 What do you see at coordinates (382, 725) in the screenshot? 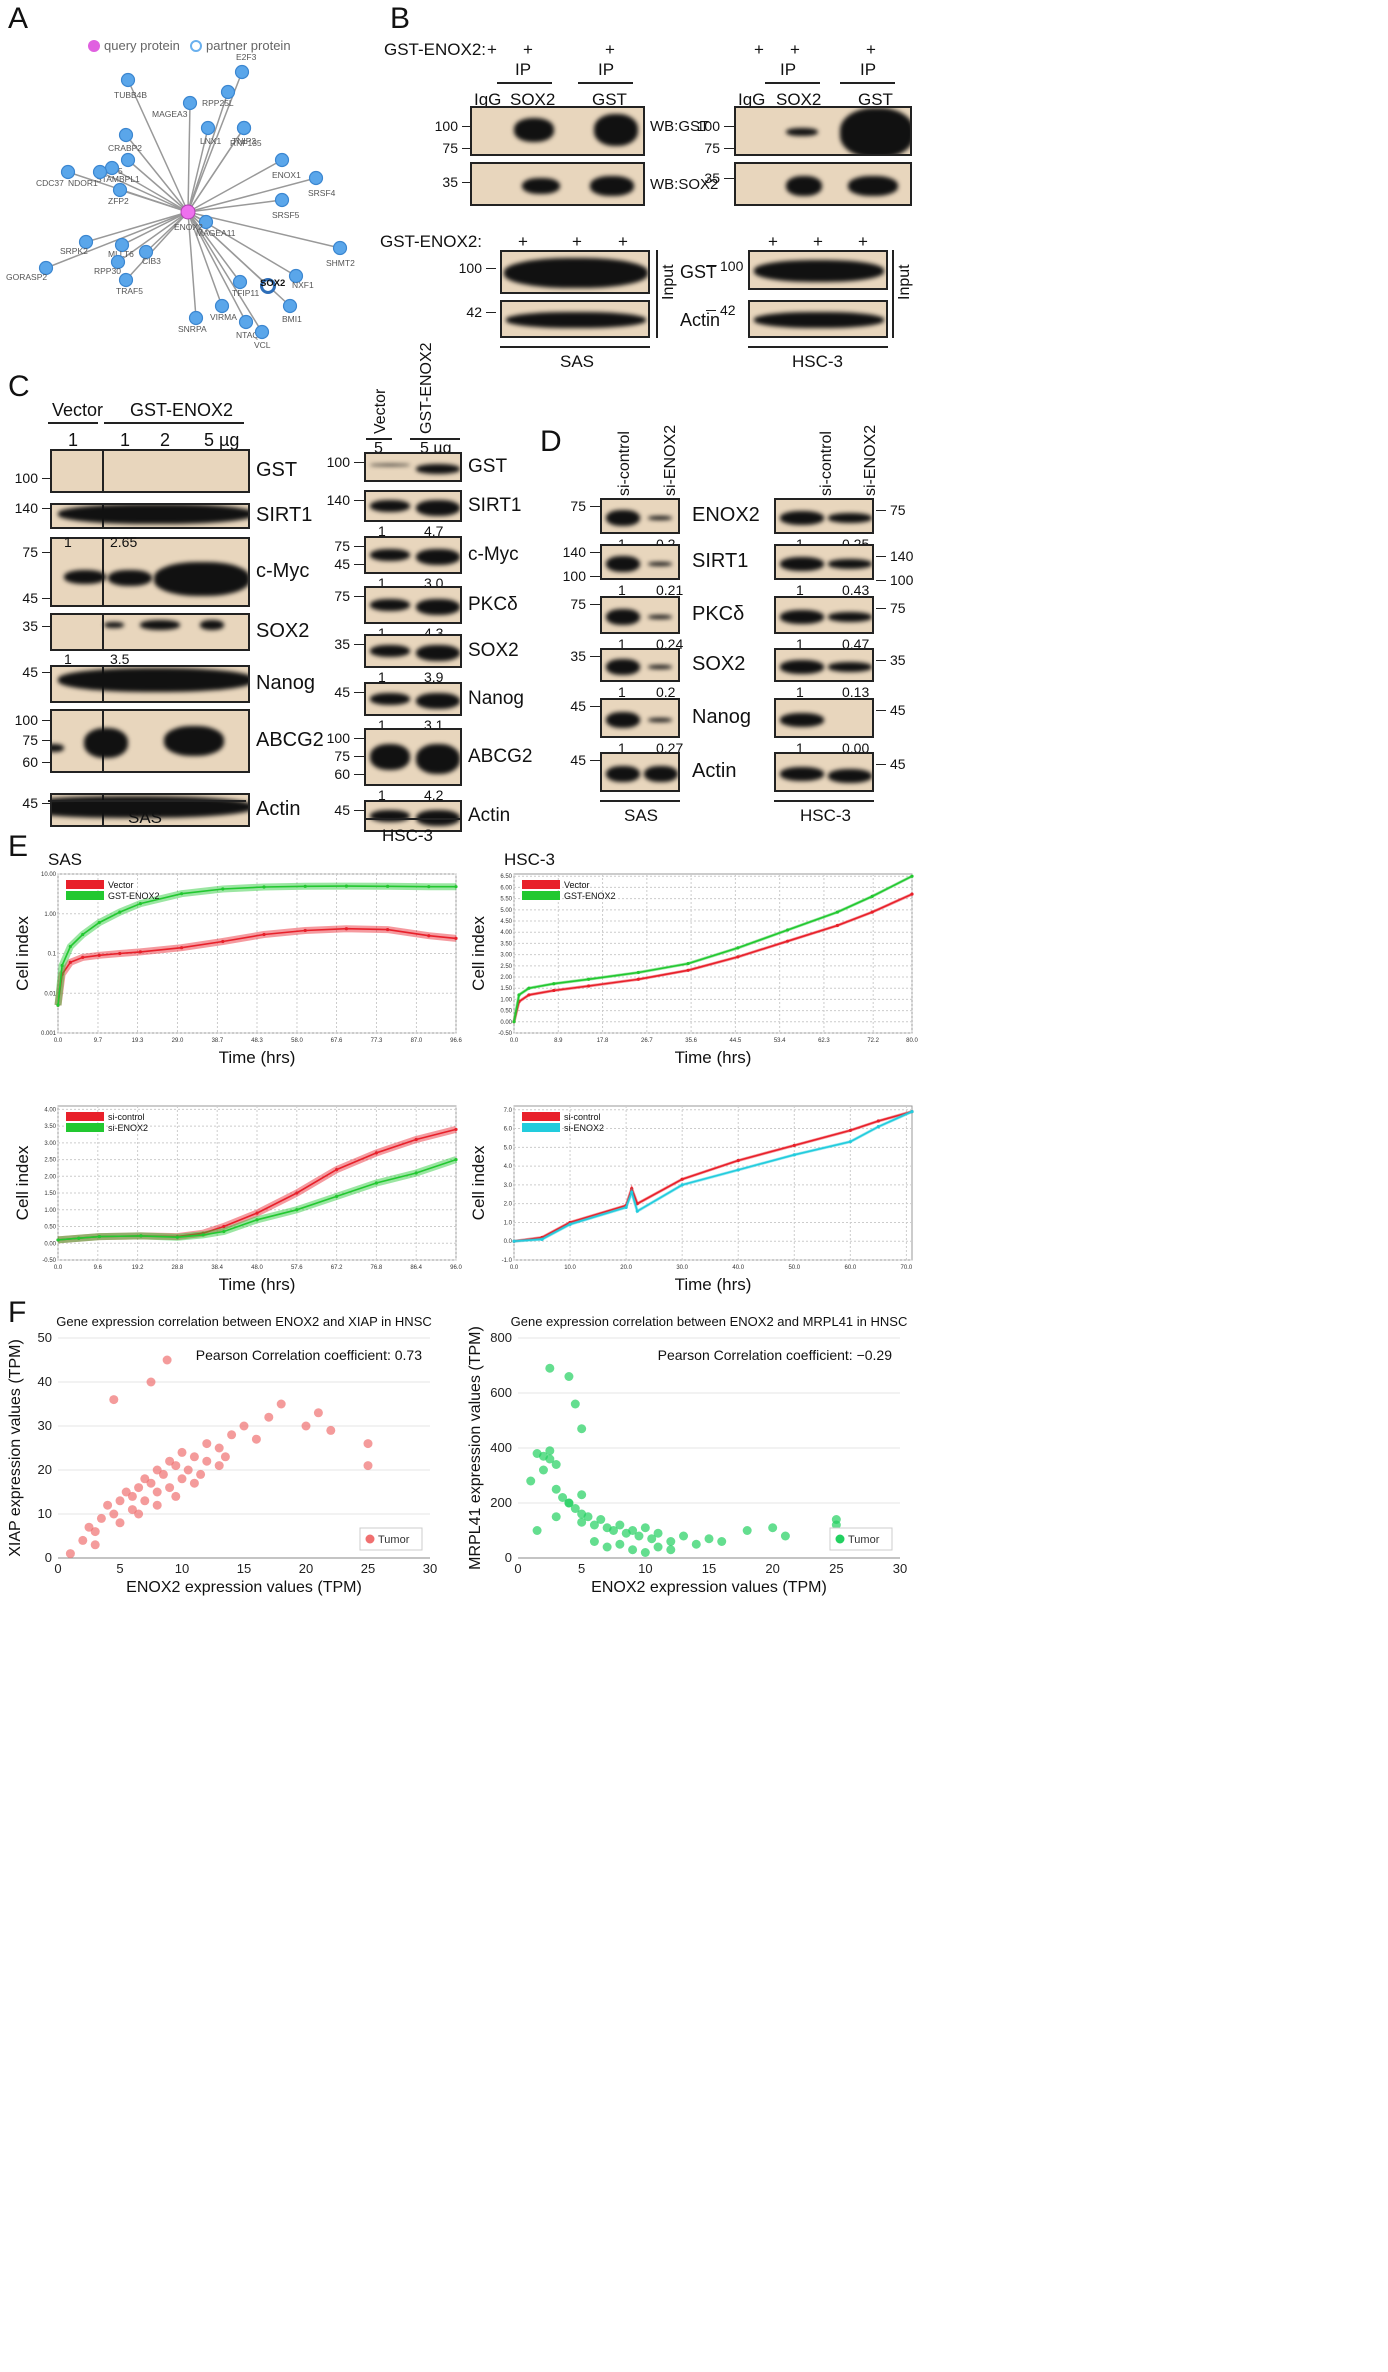
I see `quant-c-right: 1` at bounding box center [382, 725].